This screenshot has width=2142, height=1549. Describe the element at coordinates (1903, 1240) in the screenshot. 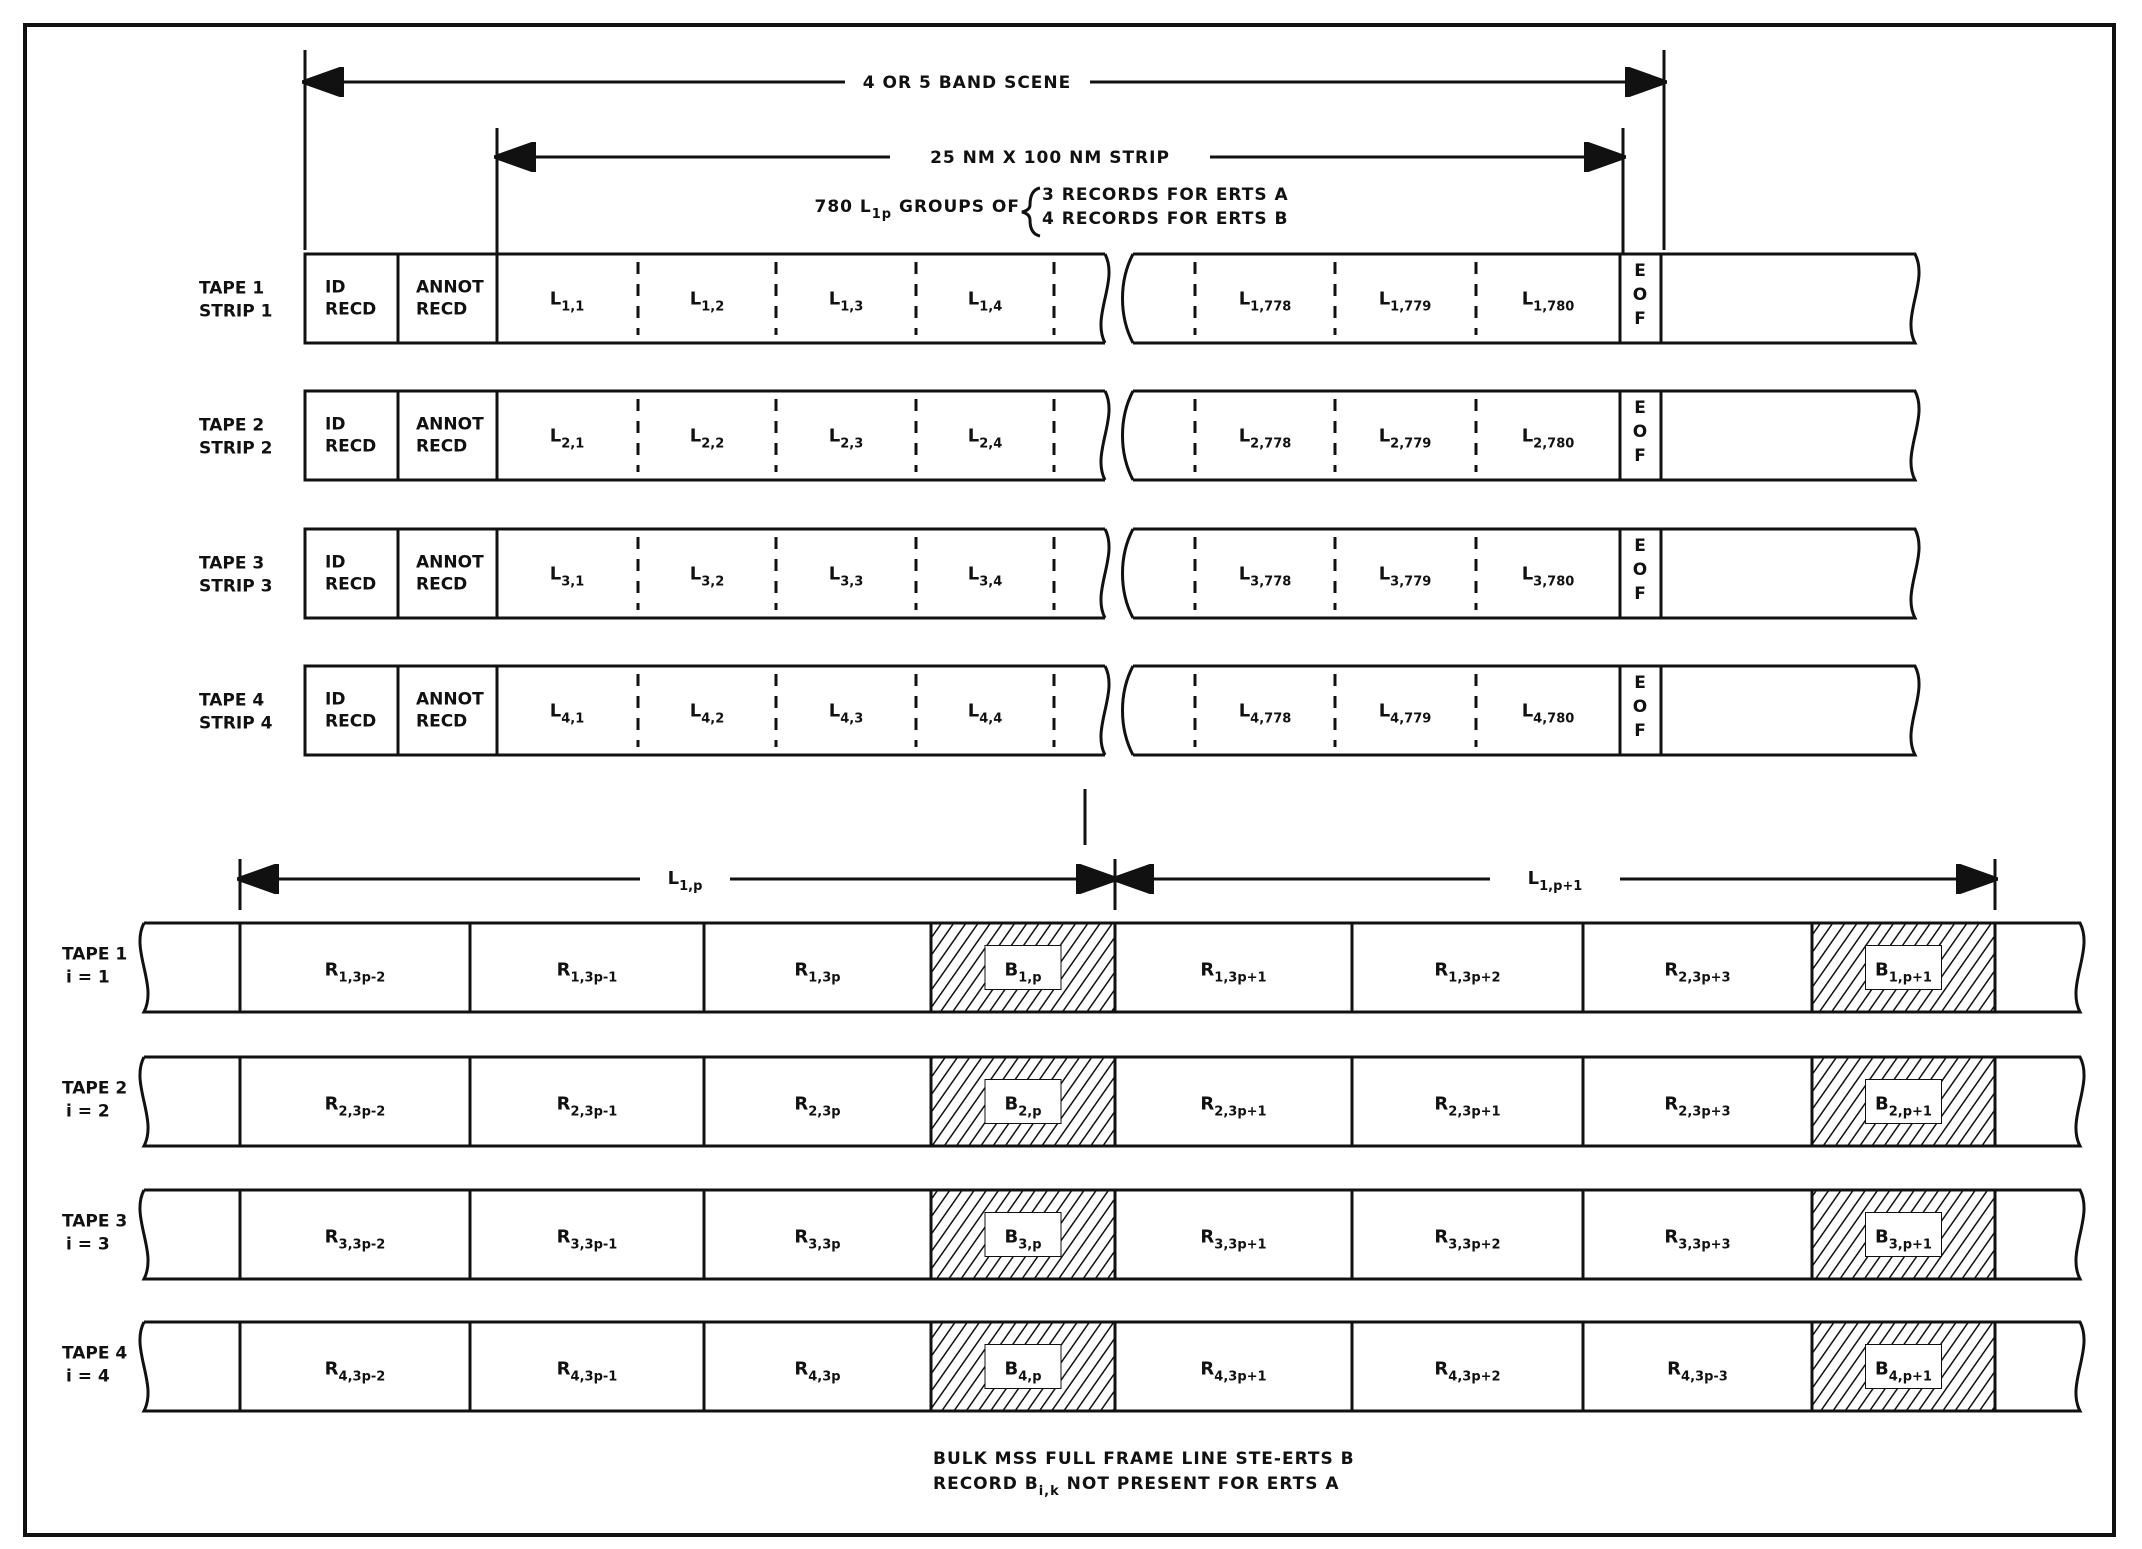

I see `record-b-cell: B3,p+1` at that location.